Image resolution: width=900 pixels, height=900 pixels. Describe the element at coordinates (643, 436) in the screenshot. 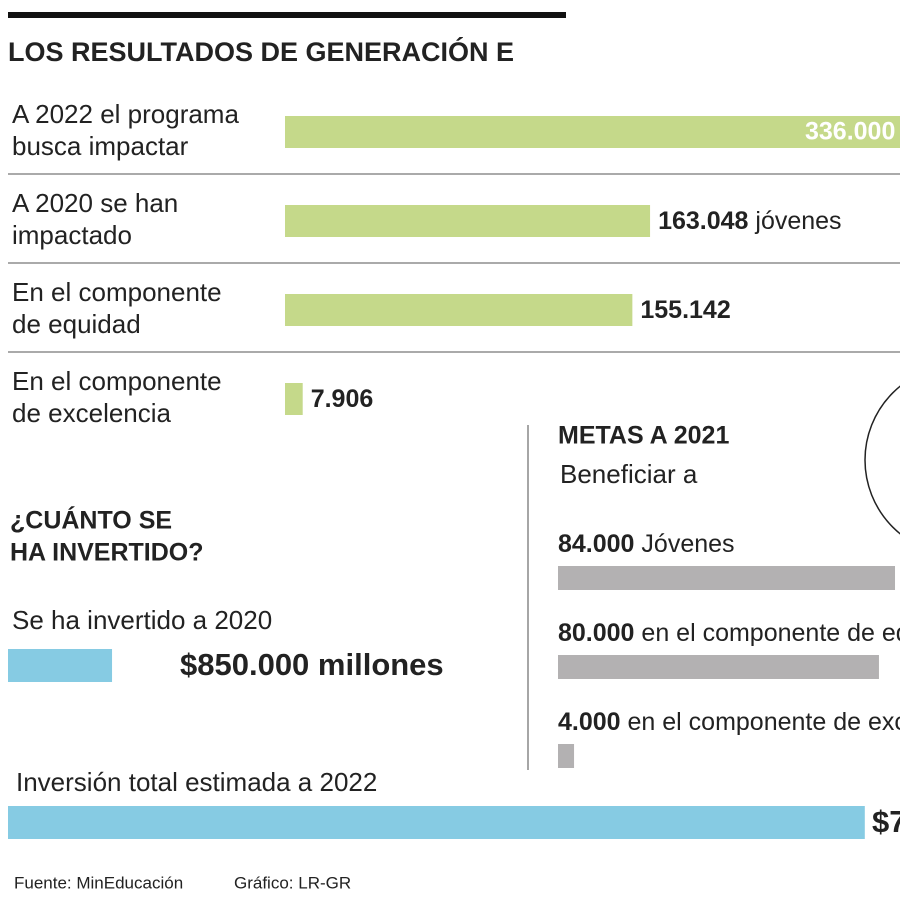

I see `section-title: METAS A 2021` at that location.